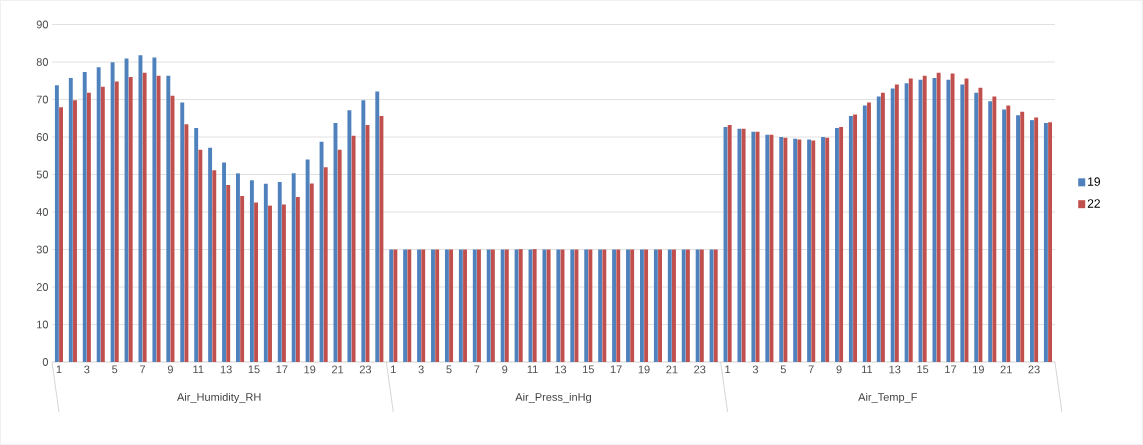  What do you see at coordinates (895, 369) in the screenshot?
I see `x-tick-label: 13` at bounding box center [895, 369].